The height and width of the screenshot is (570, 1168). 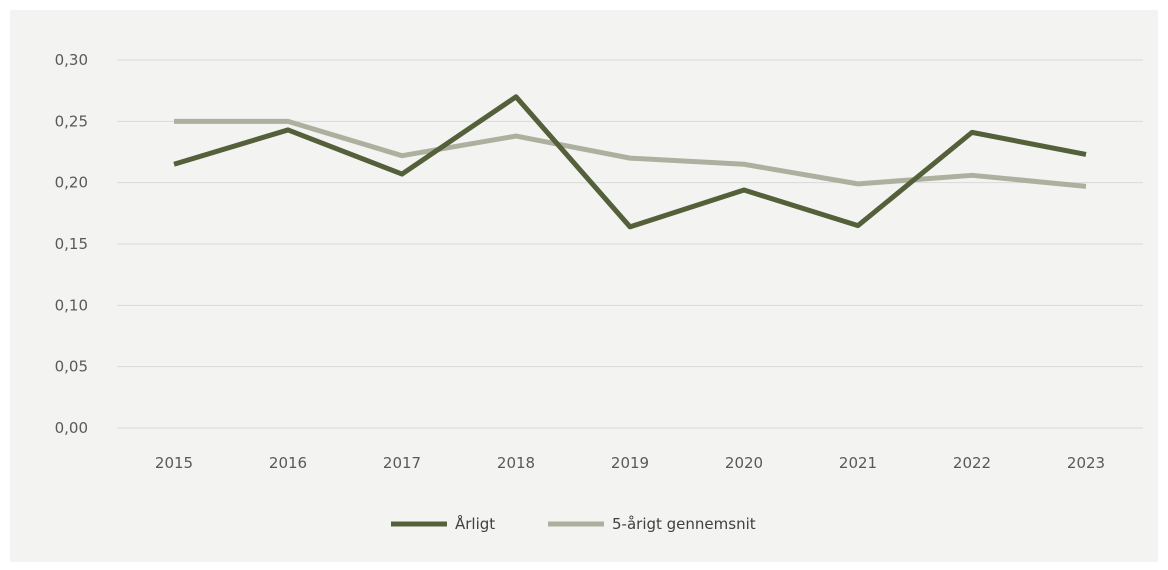 What do you see at coordinates (972, 463) in the screenshot?
I see `x-tick-label: 2022` at bounding box center [972, 463].